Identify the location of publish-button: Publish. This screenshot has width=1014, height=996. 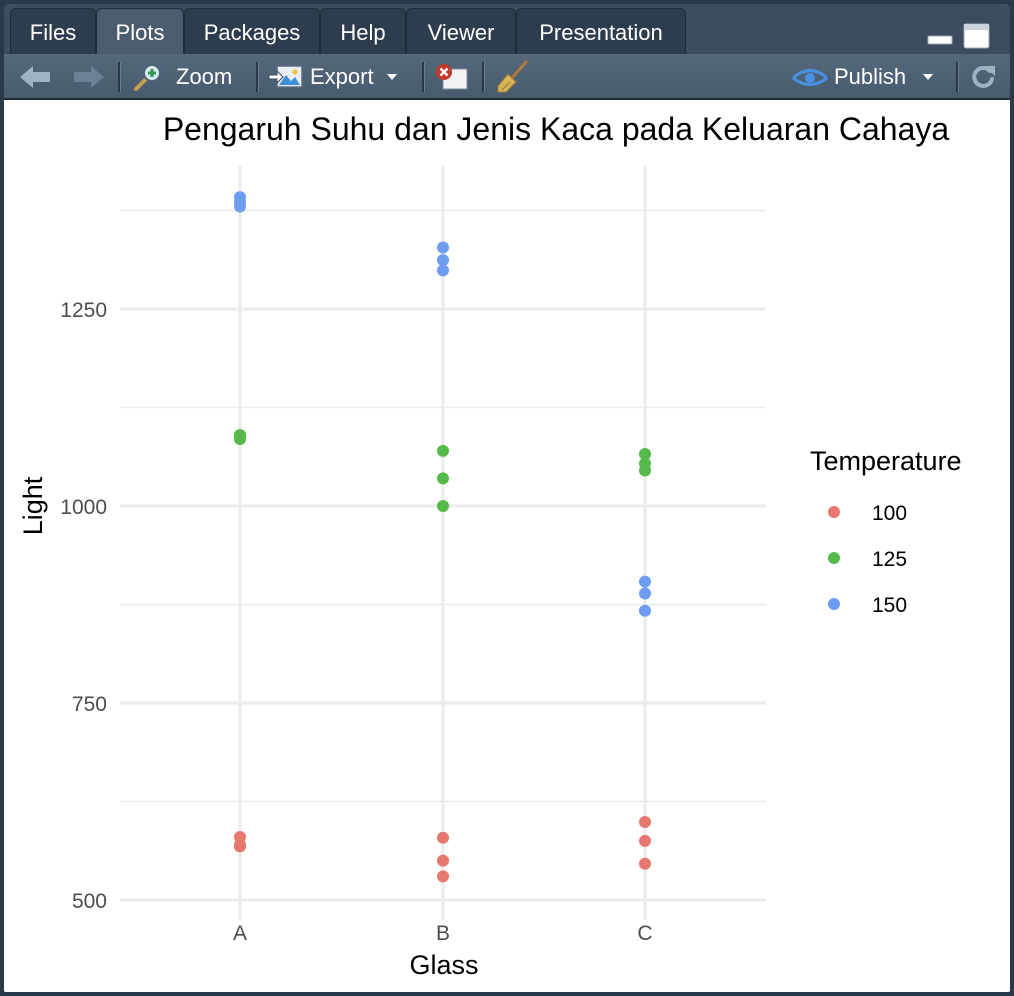
(864, 77).